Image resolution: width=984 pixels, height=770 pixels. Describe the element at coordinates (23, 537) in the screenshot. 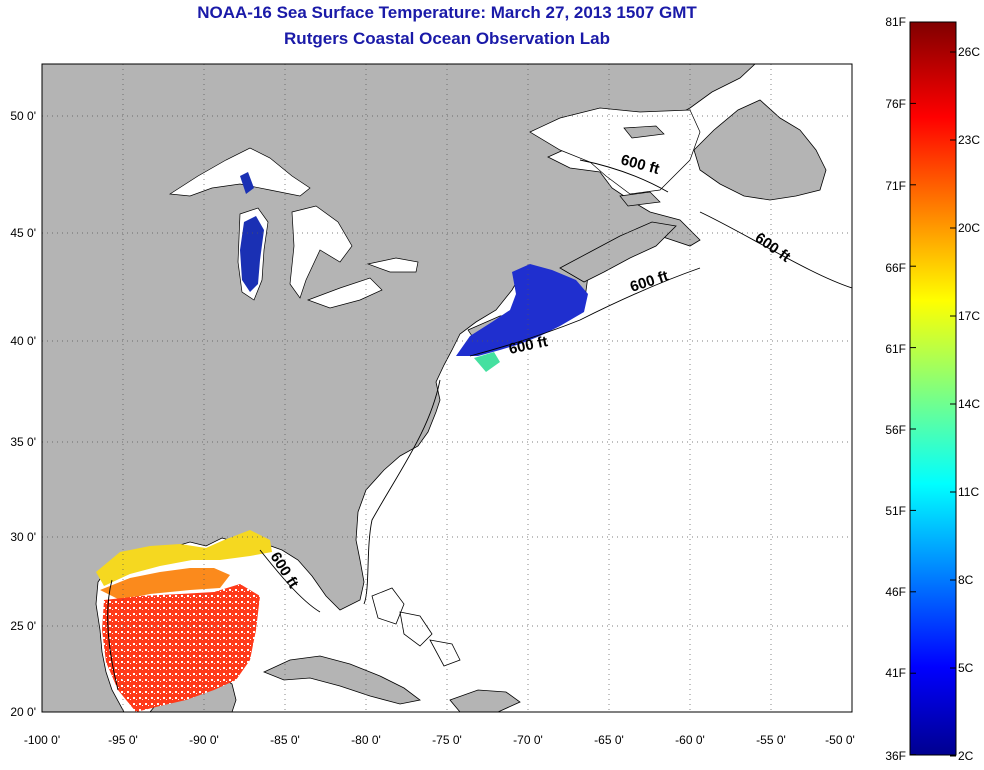

I see `lat-tick-label: 30 0'` at that location.